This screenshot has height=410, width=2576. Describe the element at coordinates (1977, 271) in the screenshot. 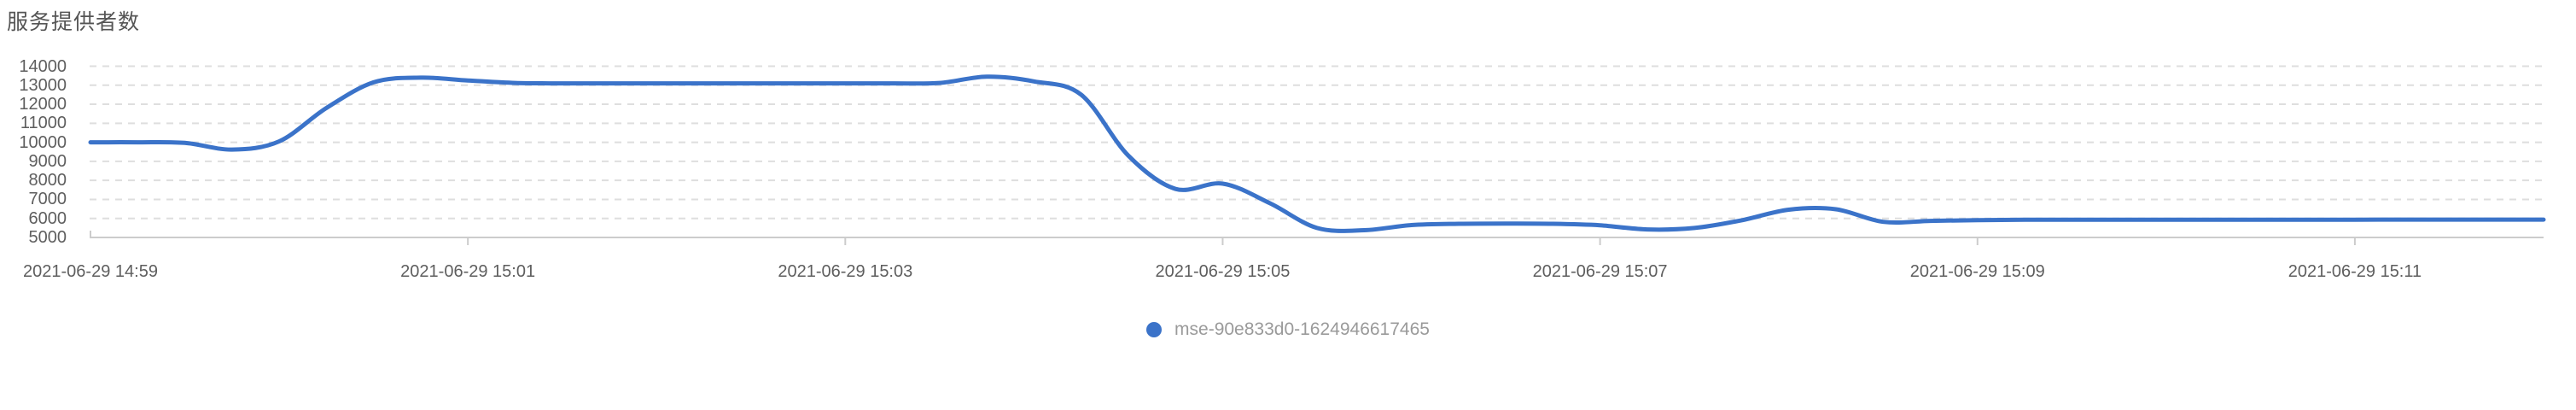

I see `x-axis-label: 2021-06-29 15:09` at that location.